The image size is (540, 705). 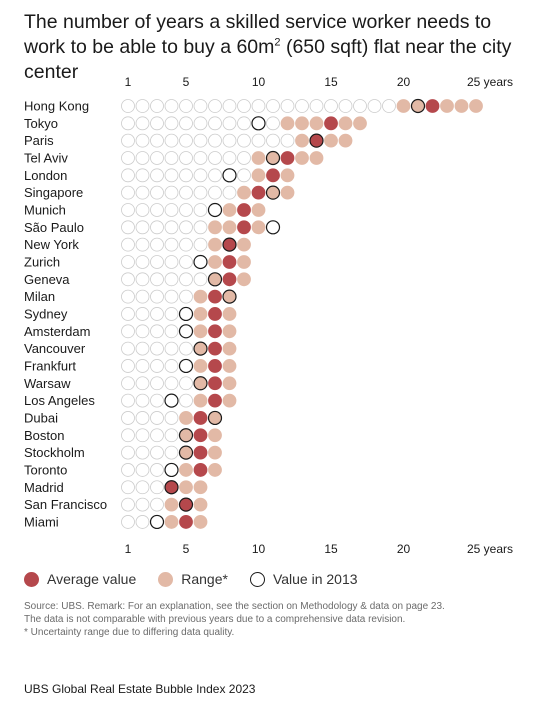 I want to click on legend-average-swatch, so click(x=31, y=579).